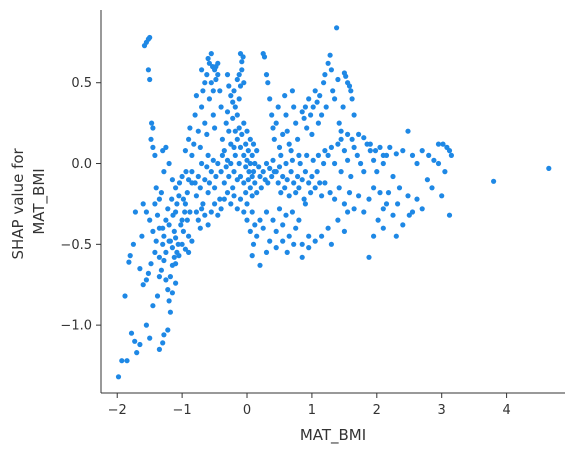 The image size is (576, 453). What do you see at coordinates (39, 201) in the screenshot?
I see `y-axis-label-line-2: MAT_BMI` at bounding box center [39, 201].